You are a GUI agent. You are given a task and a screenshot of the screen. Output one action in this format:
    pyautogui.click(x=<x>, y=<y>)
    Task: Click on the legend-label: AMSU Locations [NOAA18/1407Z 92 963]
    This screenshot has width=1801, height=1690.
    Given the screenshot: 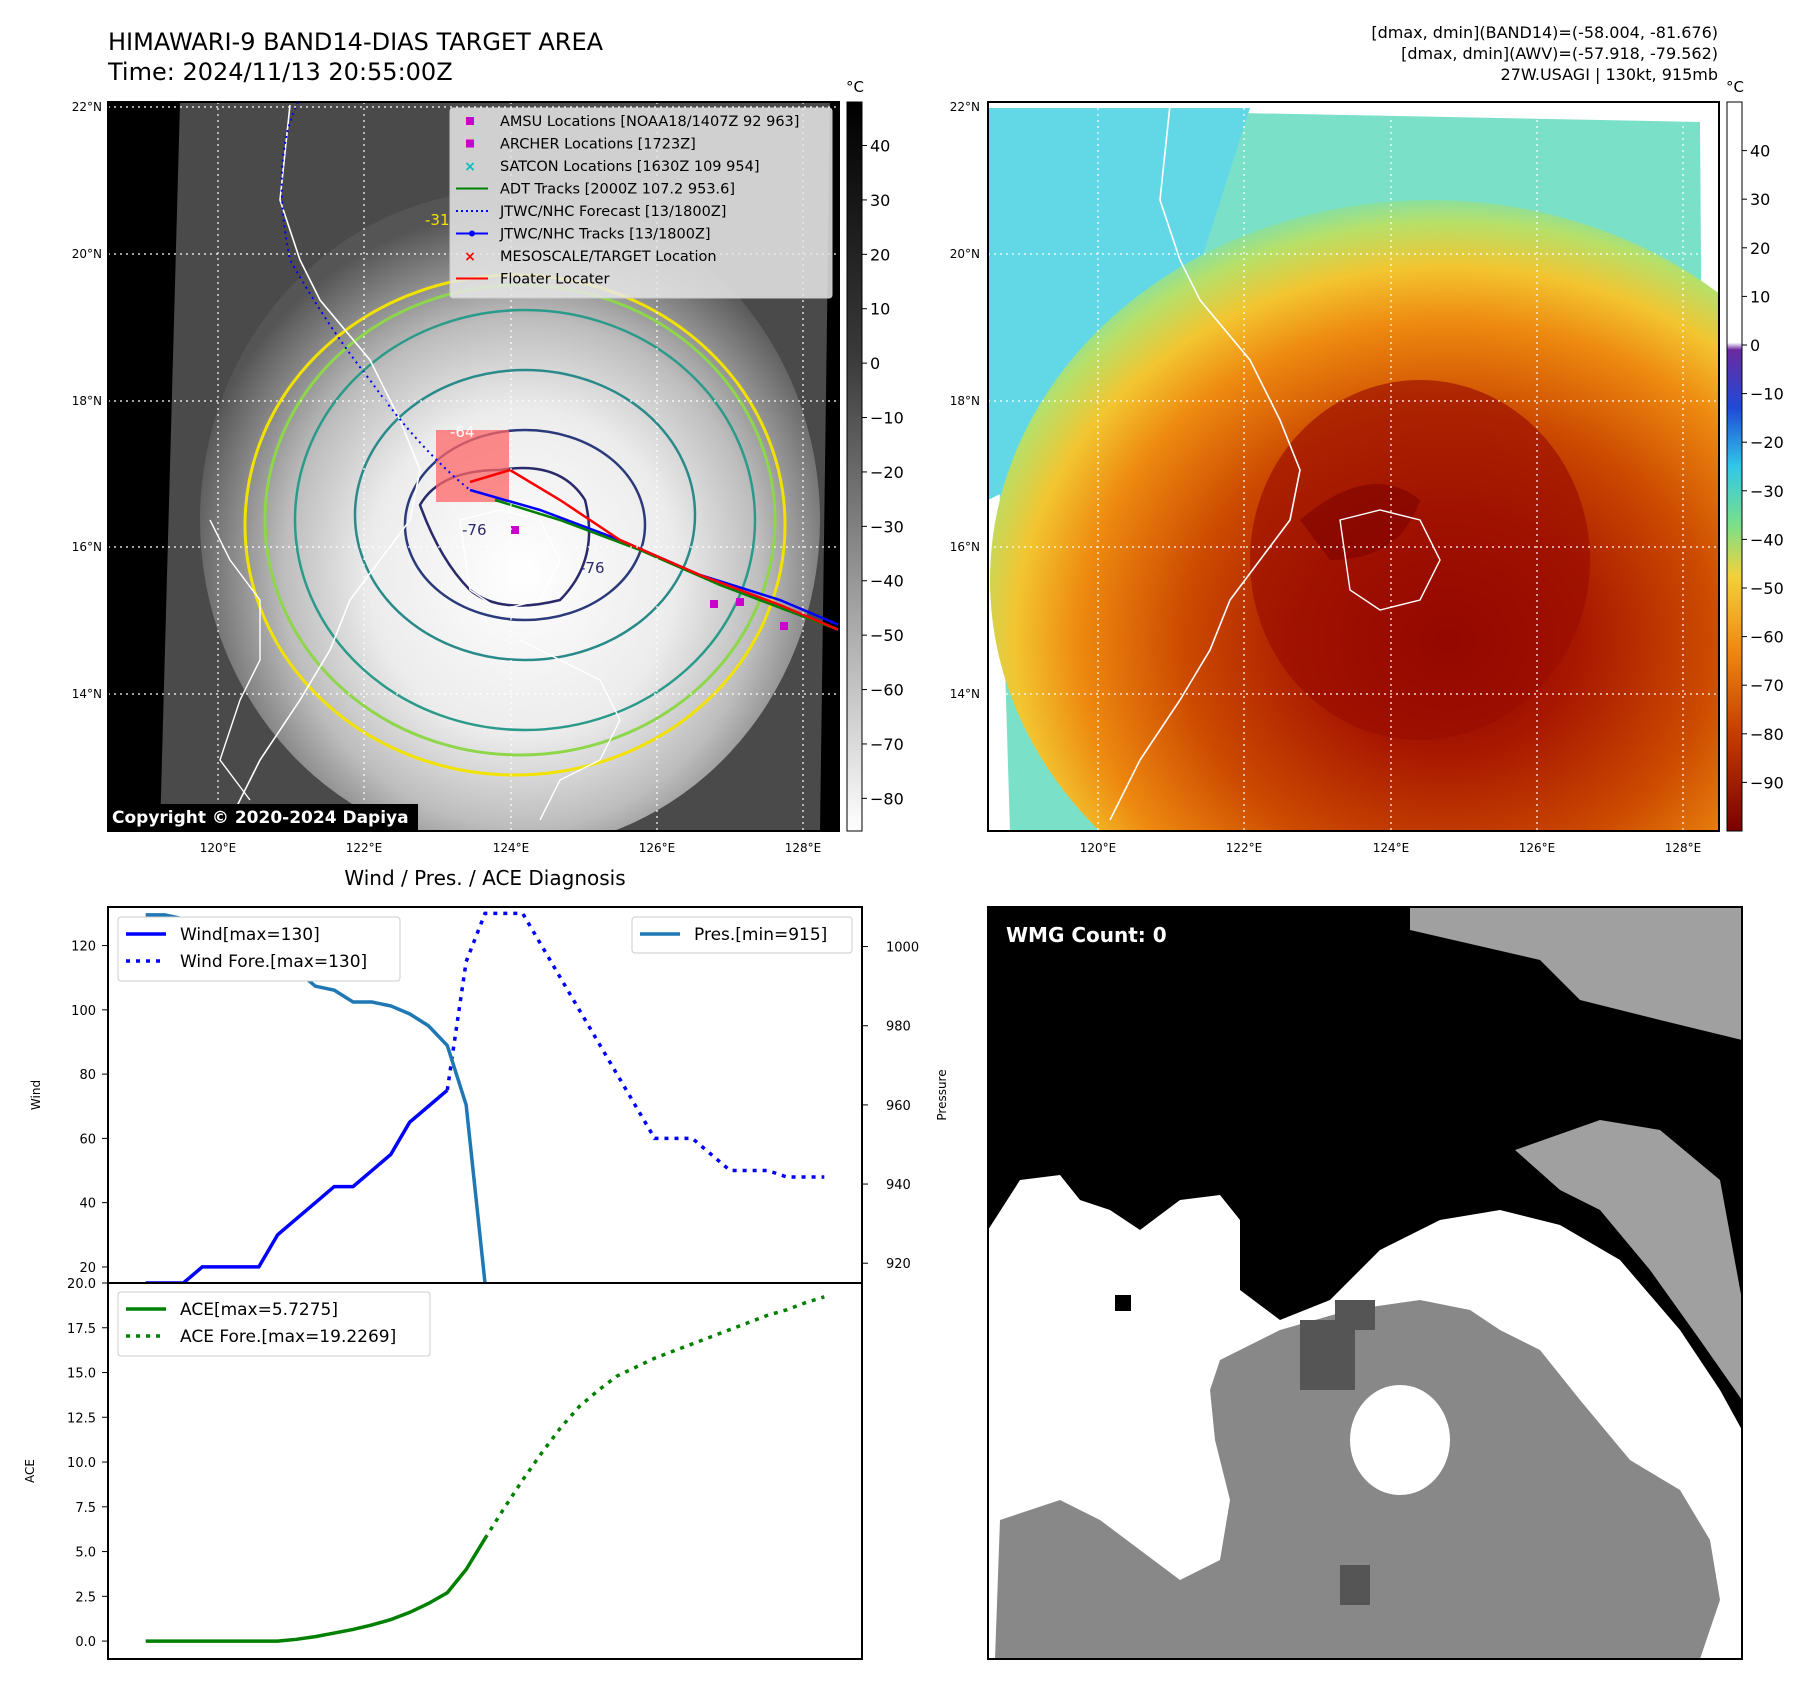 What is the action you would take?
    pyautogui.click(x=649, y=122)
    